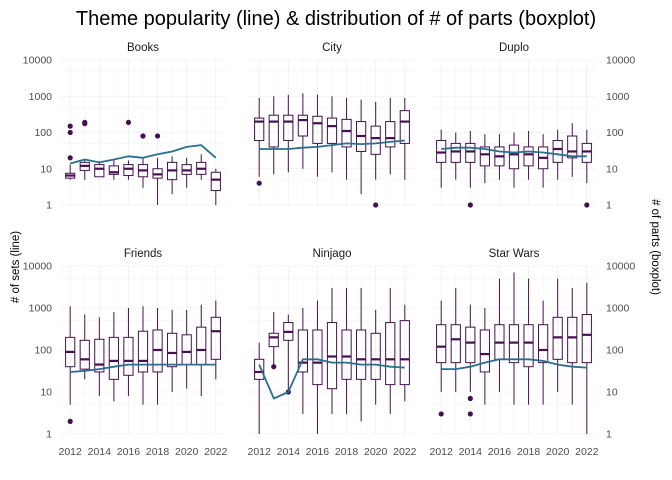 This screenshot has height=480, width=672. What do you see at coordinates (533, 127) in the screenshot?
I see `facet-panel: Duplo 1 10 100 1000 10000` at bounding box center [533, 127].